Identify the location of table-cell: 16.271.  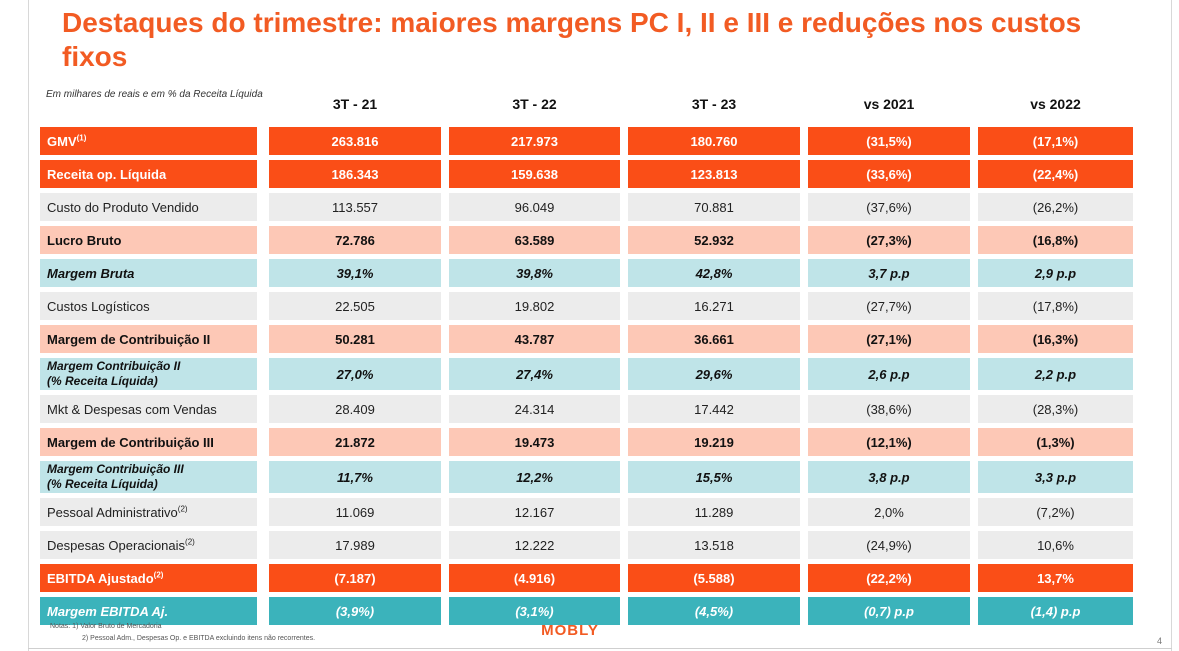
(714, 306).